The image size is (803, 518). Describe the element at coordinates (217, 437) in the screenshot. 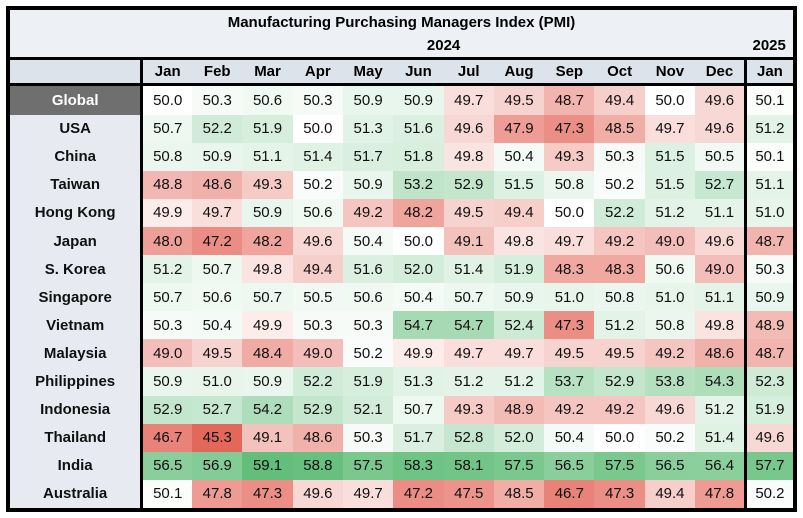

I see `pmi-cell: 45.3` at that location.